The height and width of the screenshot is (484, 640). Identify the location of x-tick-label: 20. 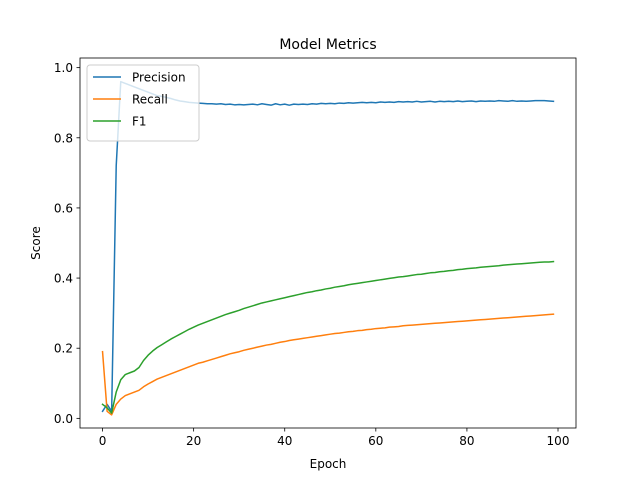
(193, 441).